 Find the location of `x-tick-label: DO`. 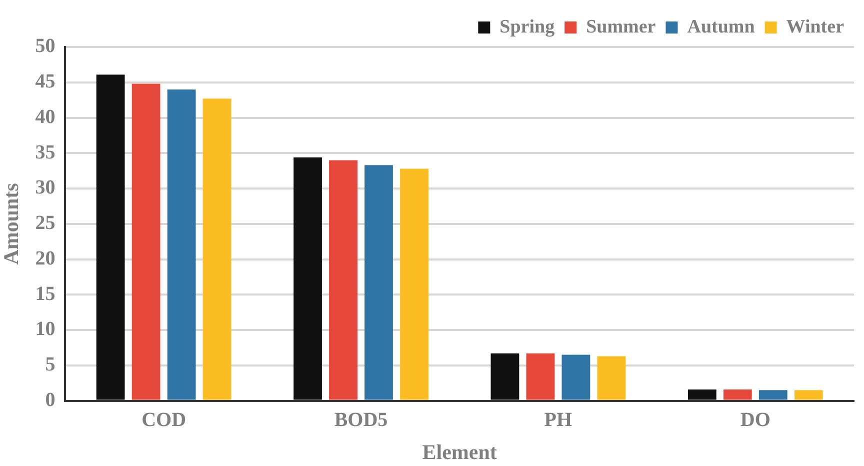

x-tick-label: DO is located at coordinates (755, 419).